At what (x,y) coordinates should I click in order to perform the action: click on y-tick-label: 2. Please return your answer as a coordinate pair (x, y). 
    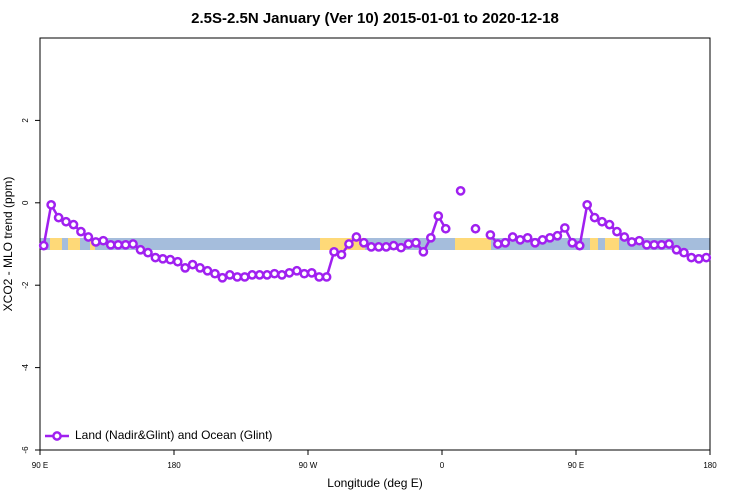
    Looking at the image, I should click on (25, 120).